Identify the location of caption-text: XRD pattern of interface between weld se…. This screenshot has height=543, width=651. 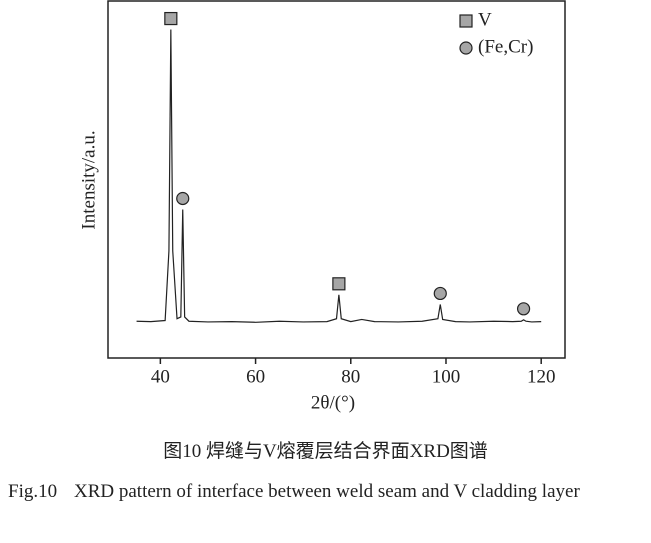
(327, 491).